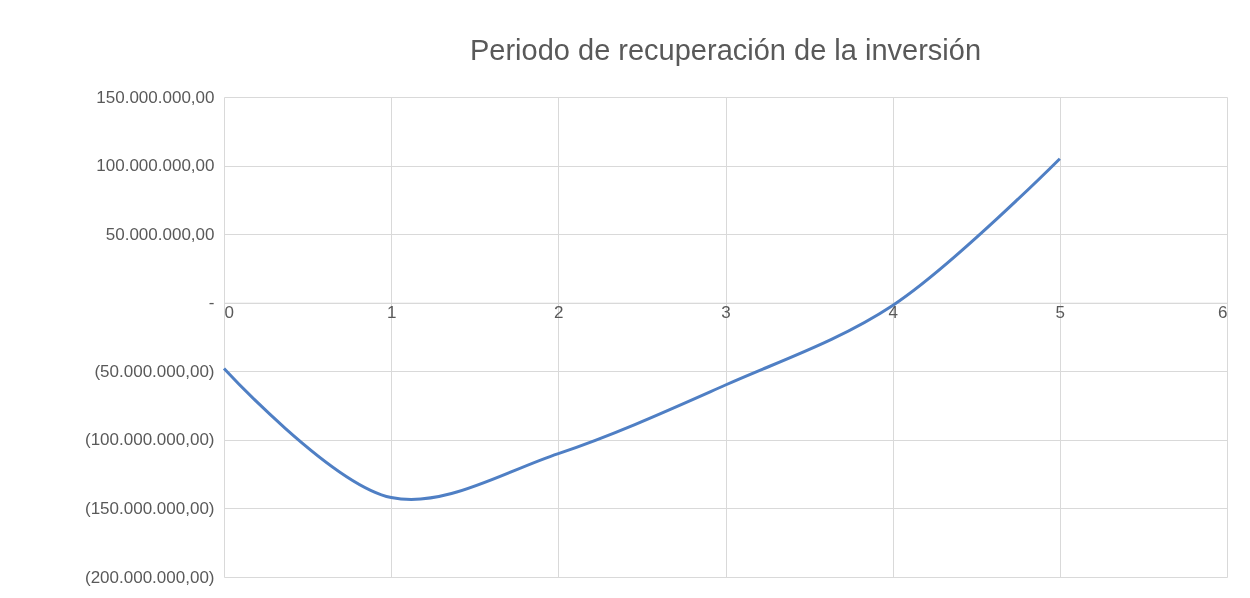 The width and height of the screenshot is (1250, 598). I want to click on y-tick-label: -, so click(211, 303).